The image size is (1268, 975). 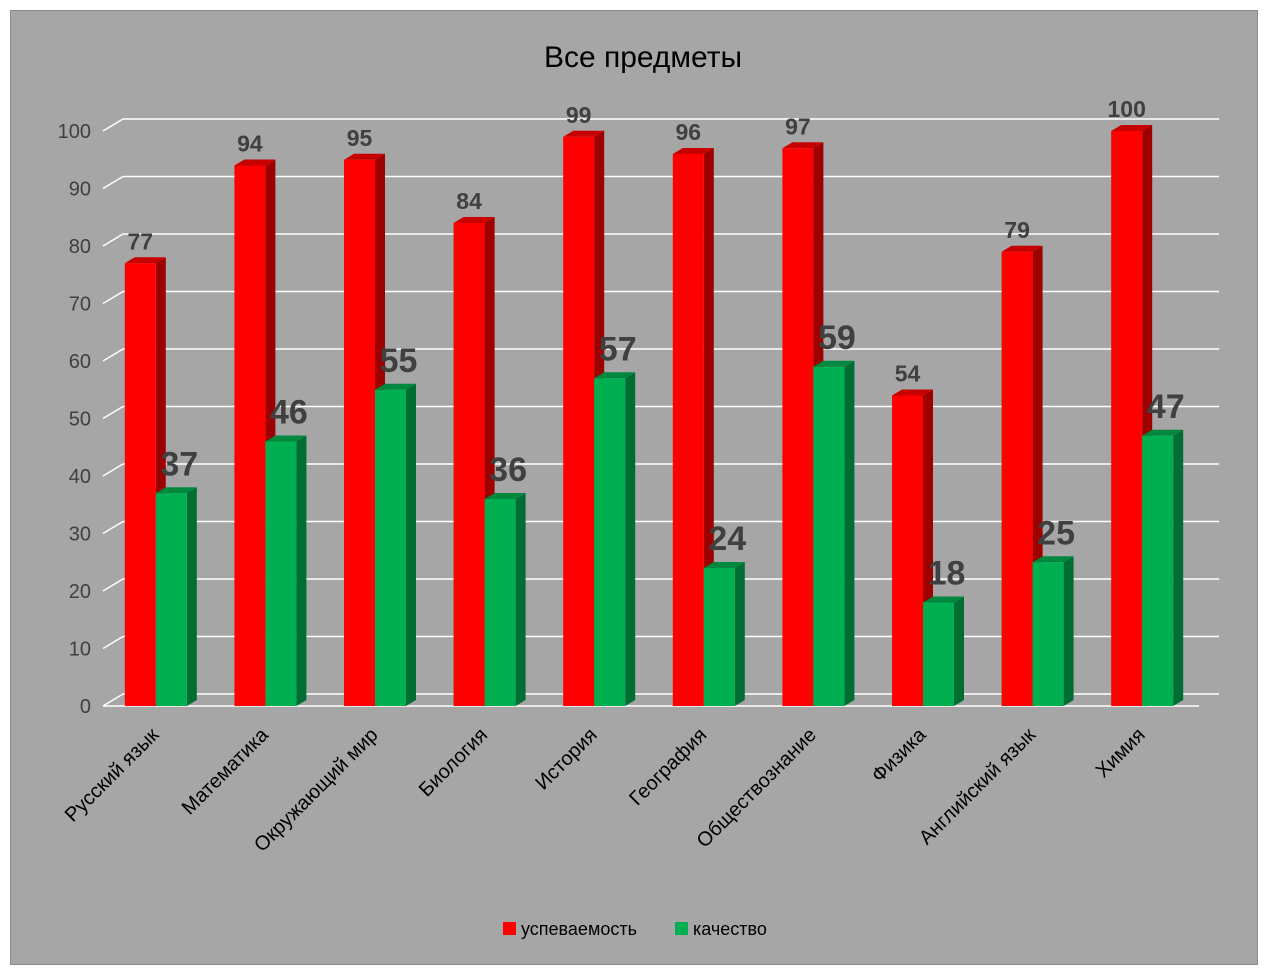 What do you see at coordinates (250, 144) in the screenshot?
I see `data-label: 94` at bounding box center [250, 144].